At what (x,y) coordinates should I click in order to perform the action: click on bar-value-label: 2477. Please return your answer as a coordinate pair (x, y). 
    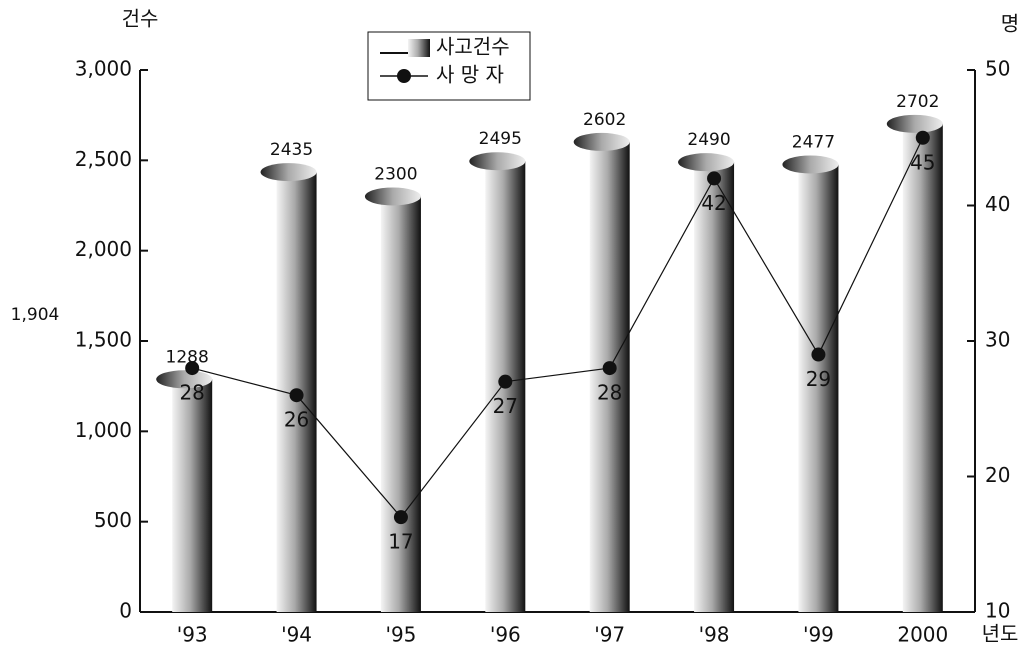
    Looking at the image, I should click on (813, 142).